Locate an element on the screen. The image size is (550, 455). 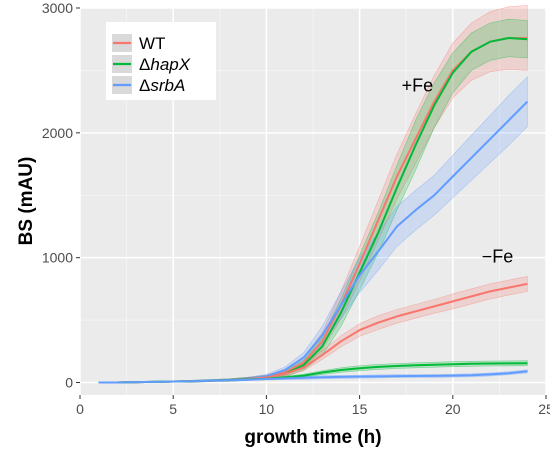
x-tick-label: 15 is located at coordinates (360, 409).